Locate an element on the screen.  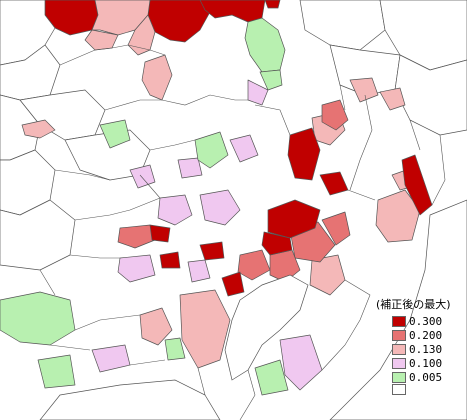
region-pink-e4 is located at coordinates (398, 216).